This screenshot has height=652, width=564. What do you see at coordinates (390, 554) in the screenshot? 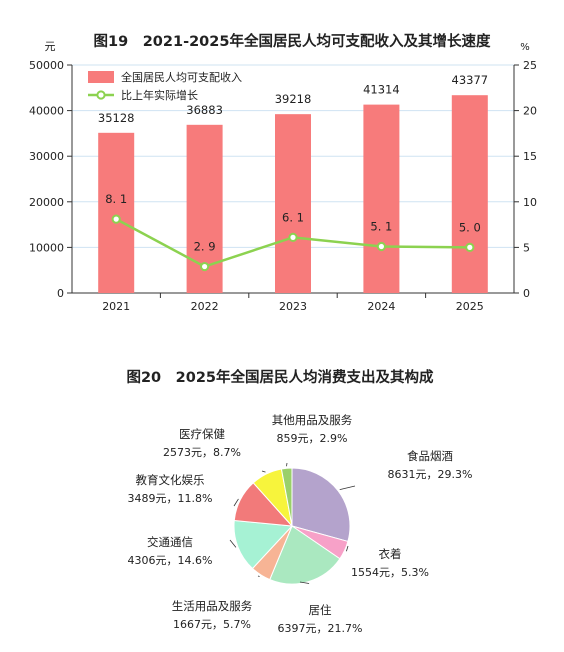
I see `slice-name-label: 衣着` at bounding box center [390, 554].